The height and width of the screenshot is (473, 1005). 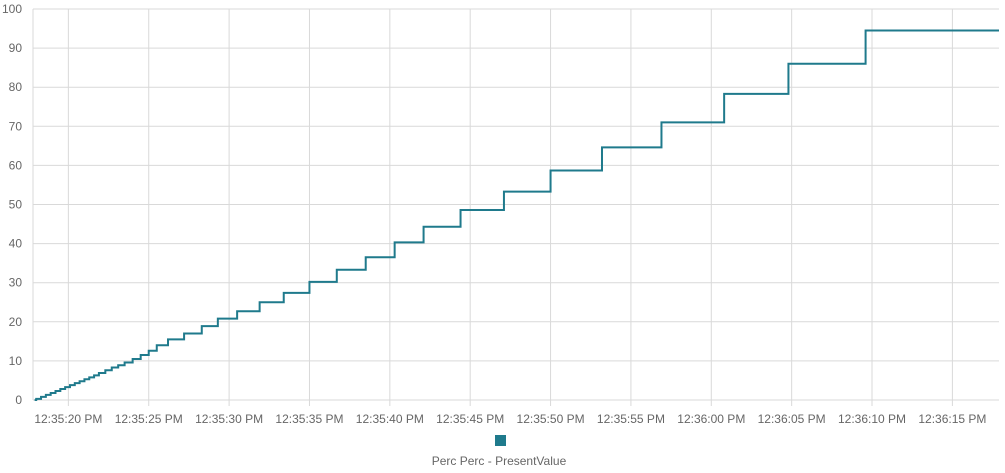 What do you see at coordinates (952, 419) in the screenshot?
I see `x-tick-label: 12:36:15 PM` at bounding box center [952, 419].